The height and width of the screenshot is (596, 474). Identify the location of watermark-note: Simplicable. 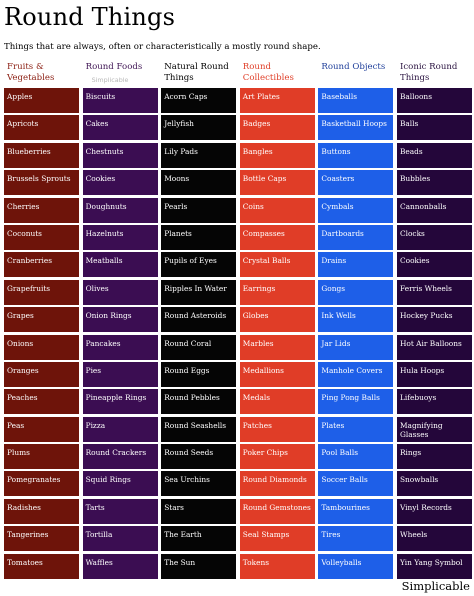
(110, 80).